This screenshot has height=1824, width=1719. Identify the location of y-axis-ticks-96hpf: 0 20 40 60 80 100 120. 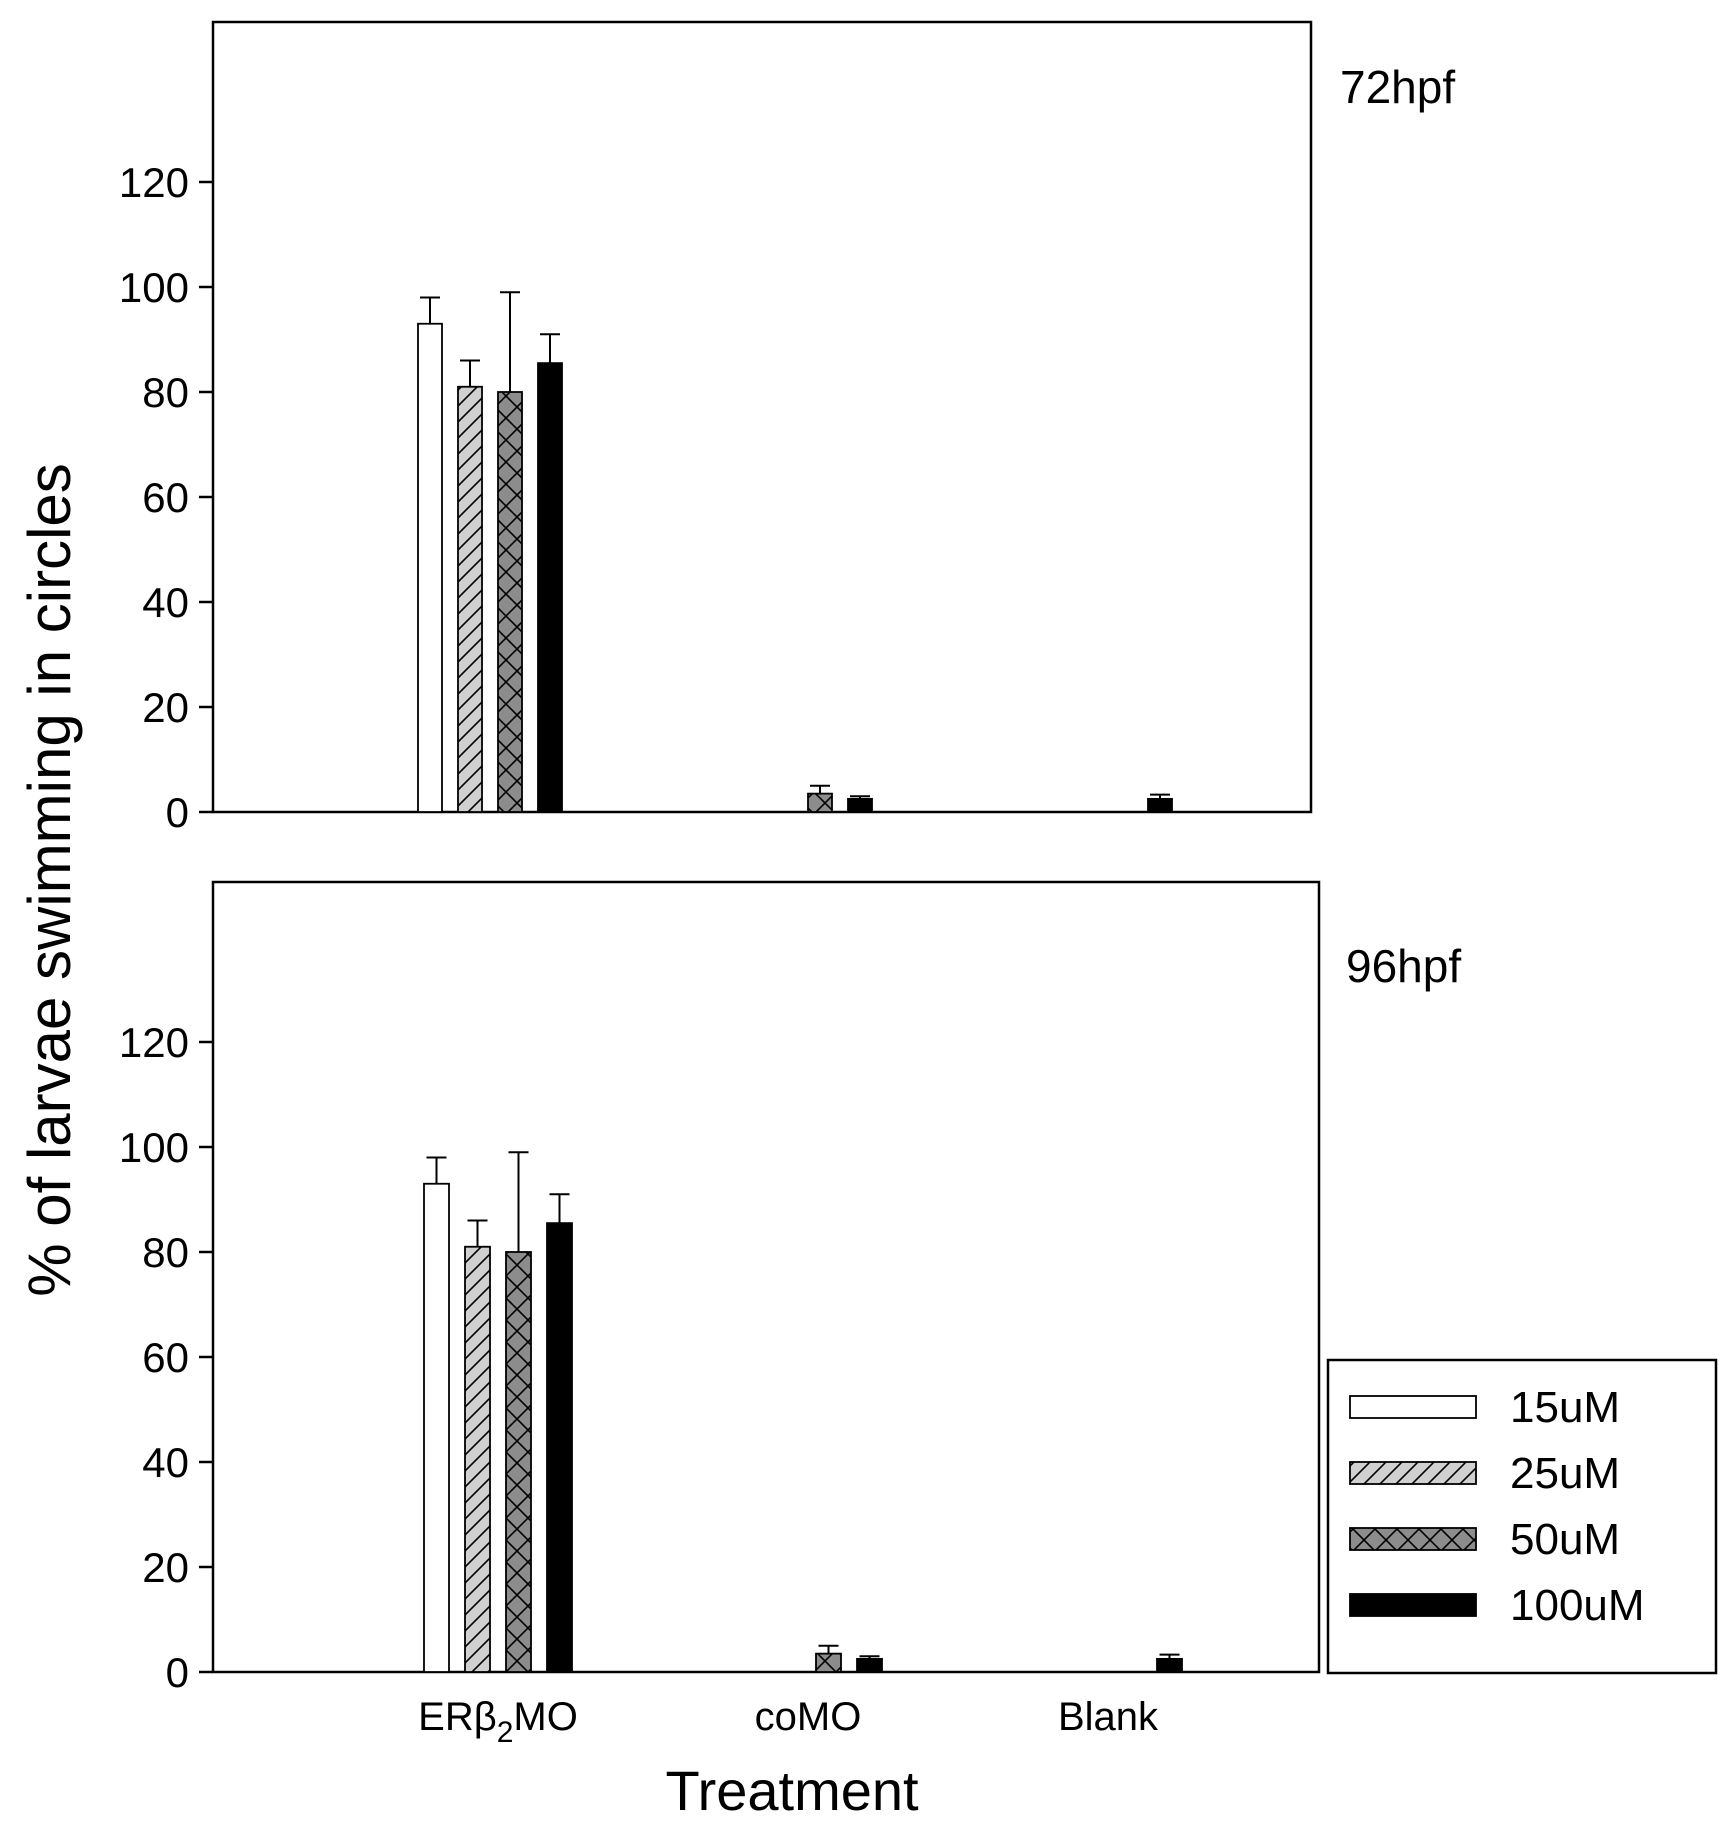
(166, 1357).